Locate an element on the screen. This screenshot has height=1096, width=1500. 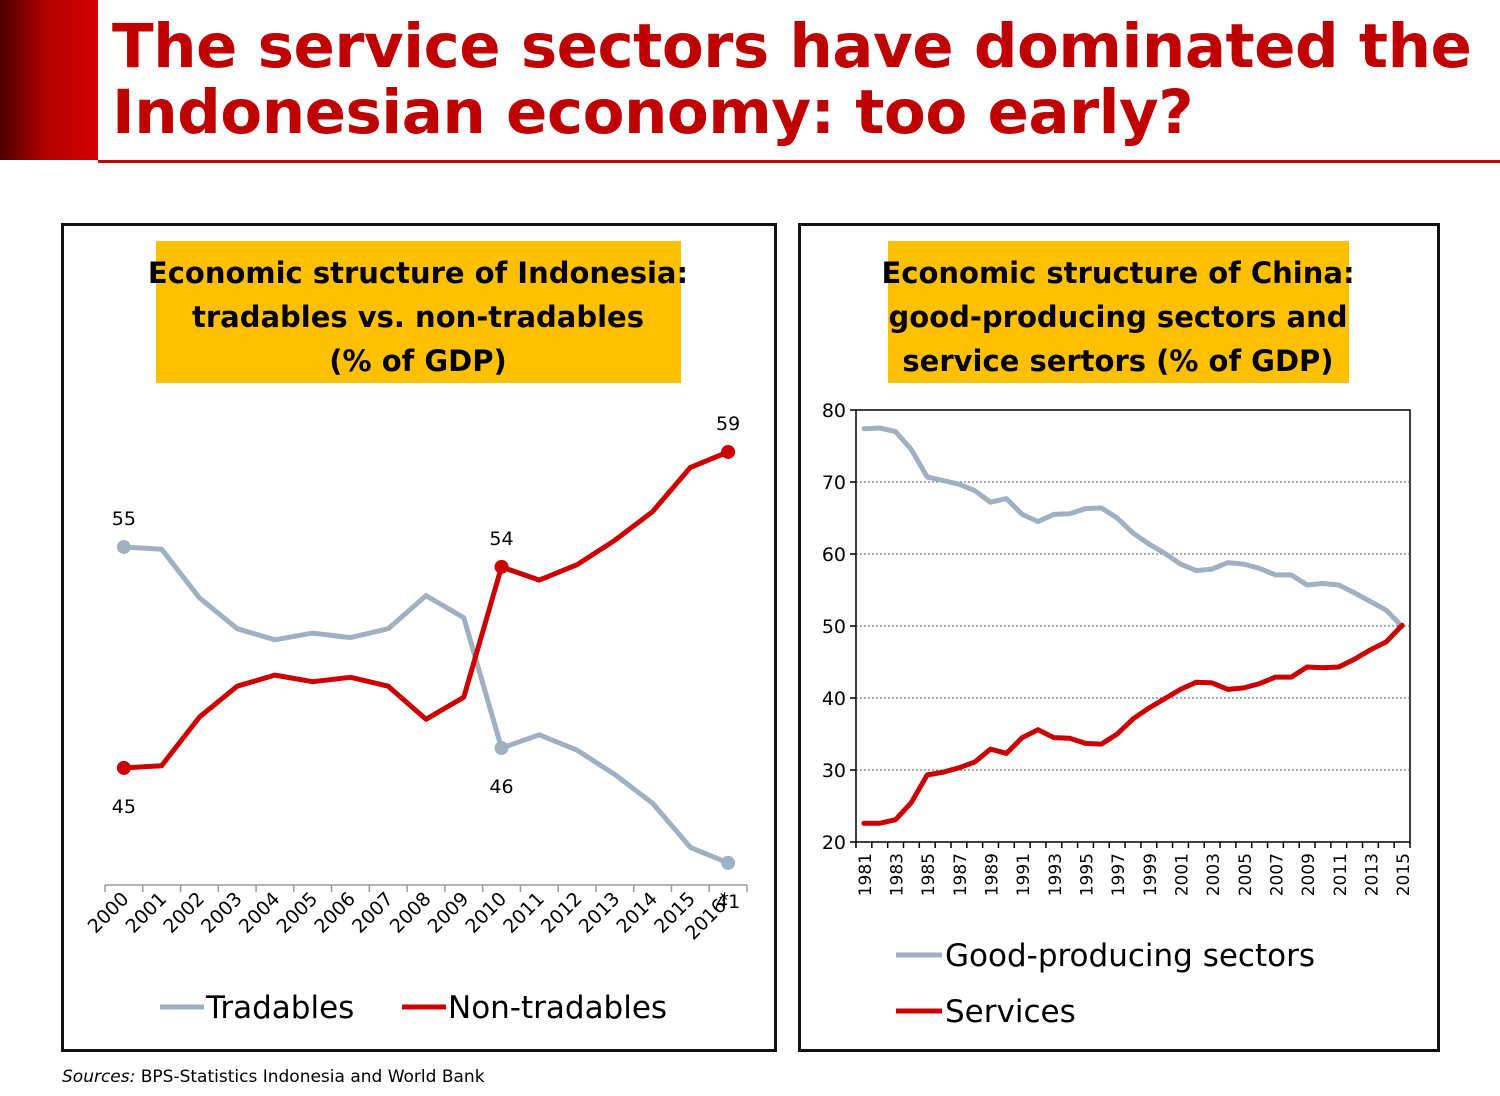
slide-title-line-1: The service sectors have dominated the is located at coordinates (792, 46).